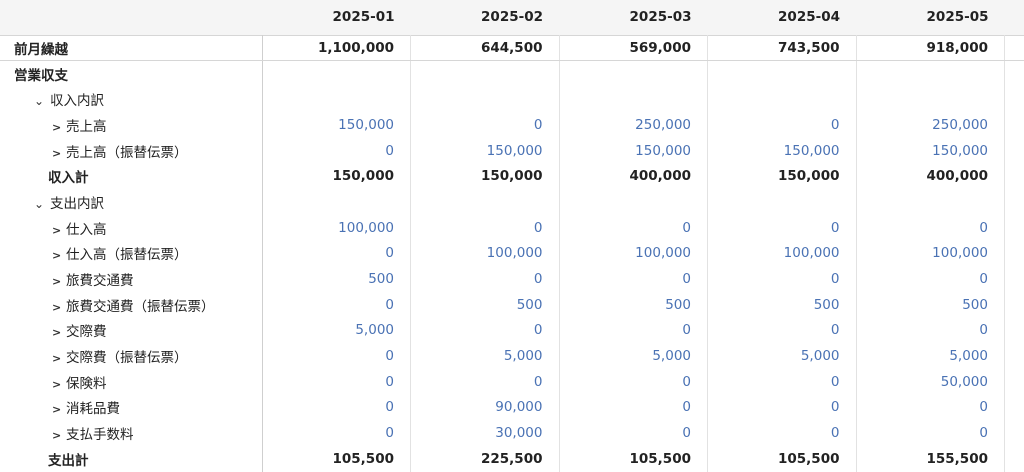  Describe the element at coordinates (809, 17) in the screenshot. I see `month-header: 2025-04` at that location.